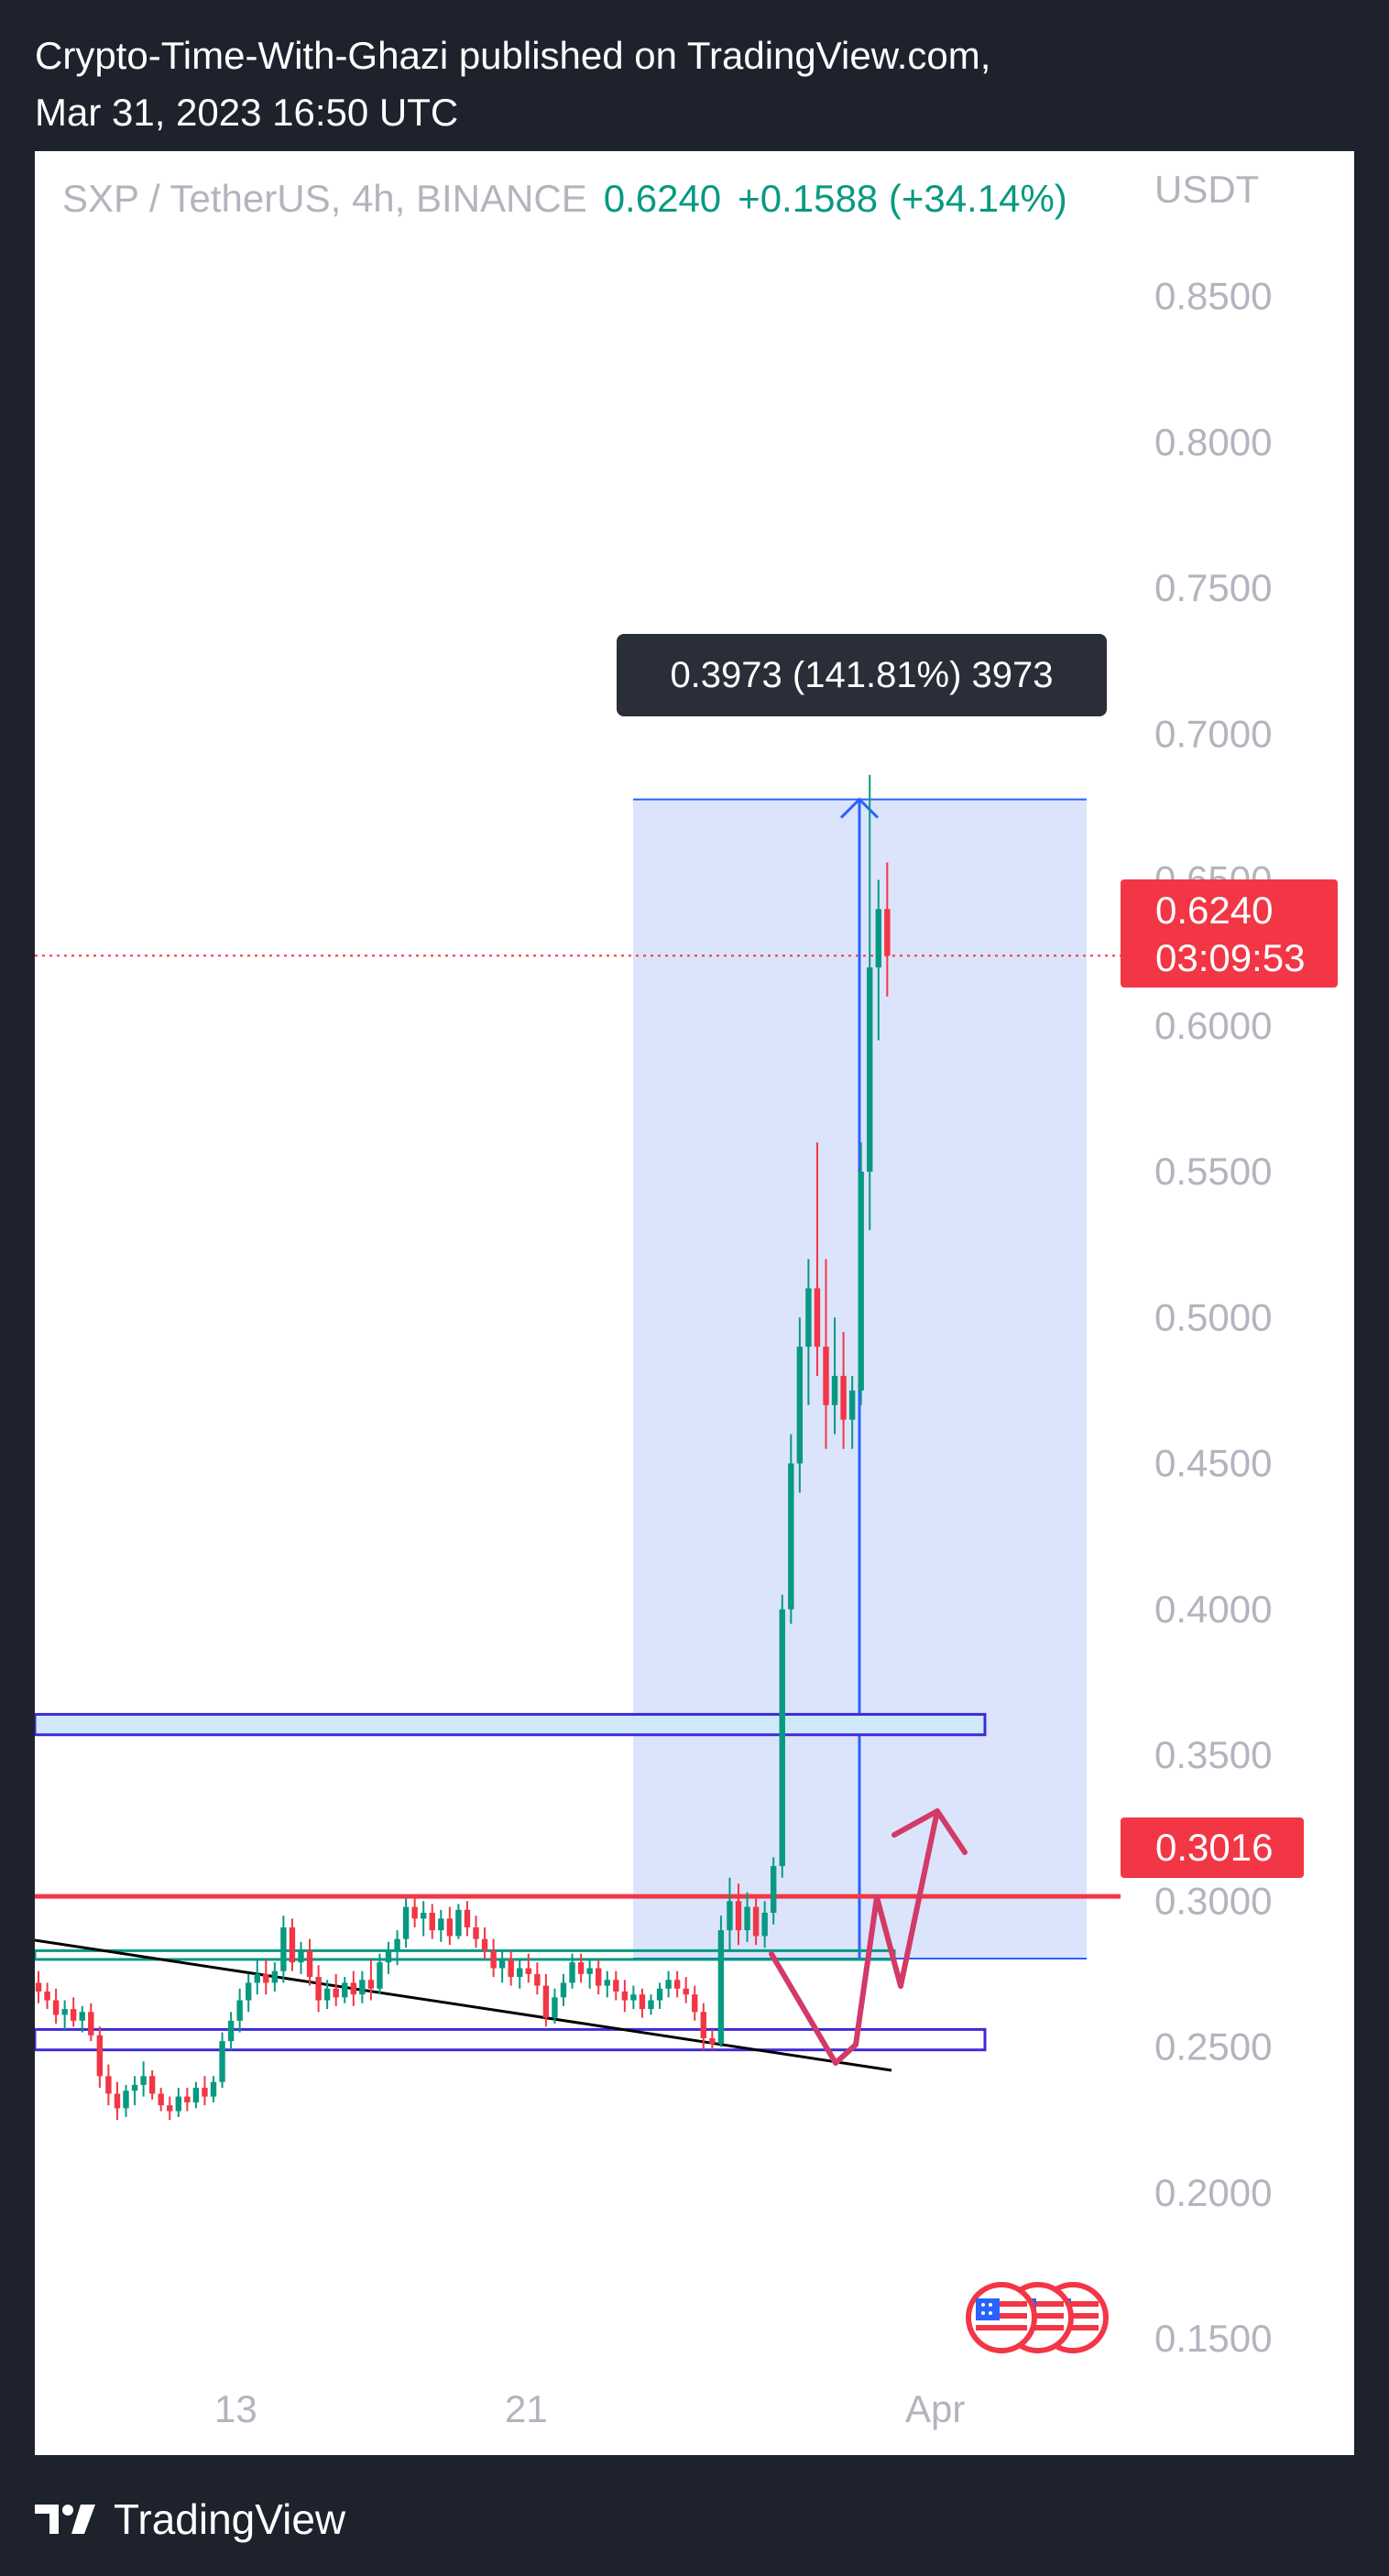  Describe the element at coordinates (1213, 1316) in the screenshot. I see `y-axis-tick-label: 0.5000` at that location.